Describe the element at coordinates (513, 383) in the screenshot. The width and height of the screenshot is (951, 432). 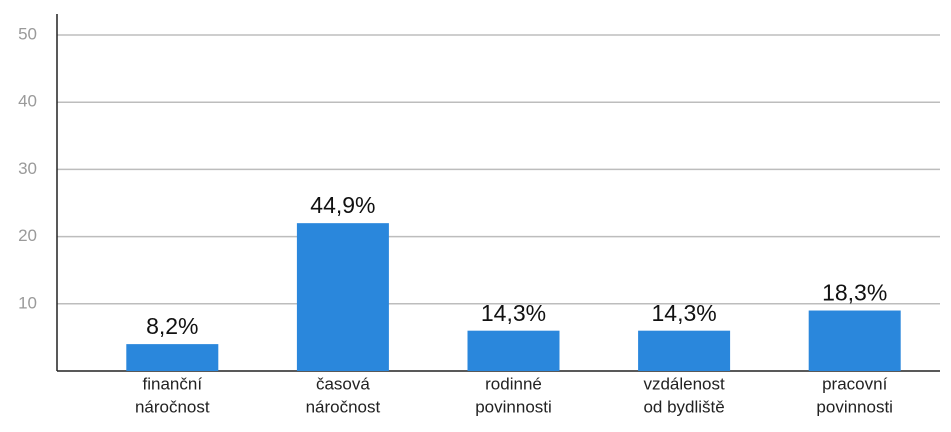
I see `x-tick-label: rodinné` at that location.